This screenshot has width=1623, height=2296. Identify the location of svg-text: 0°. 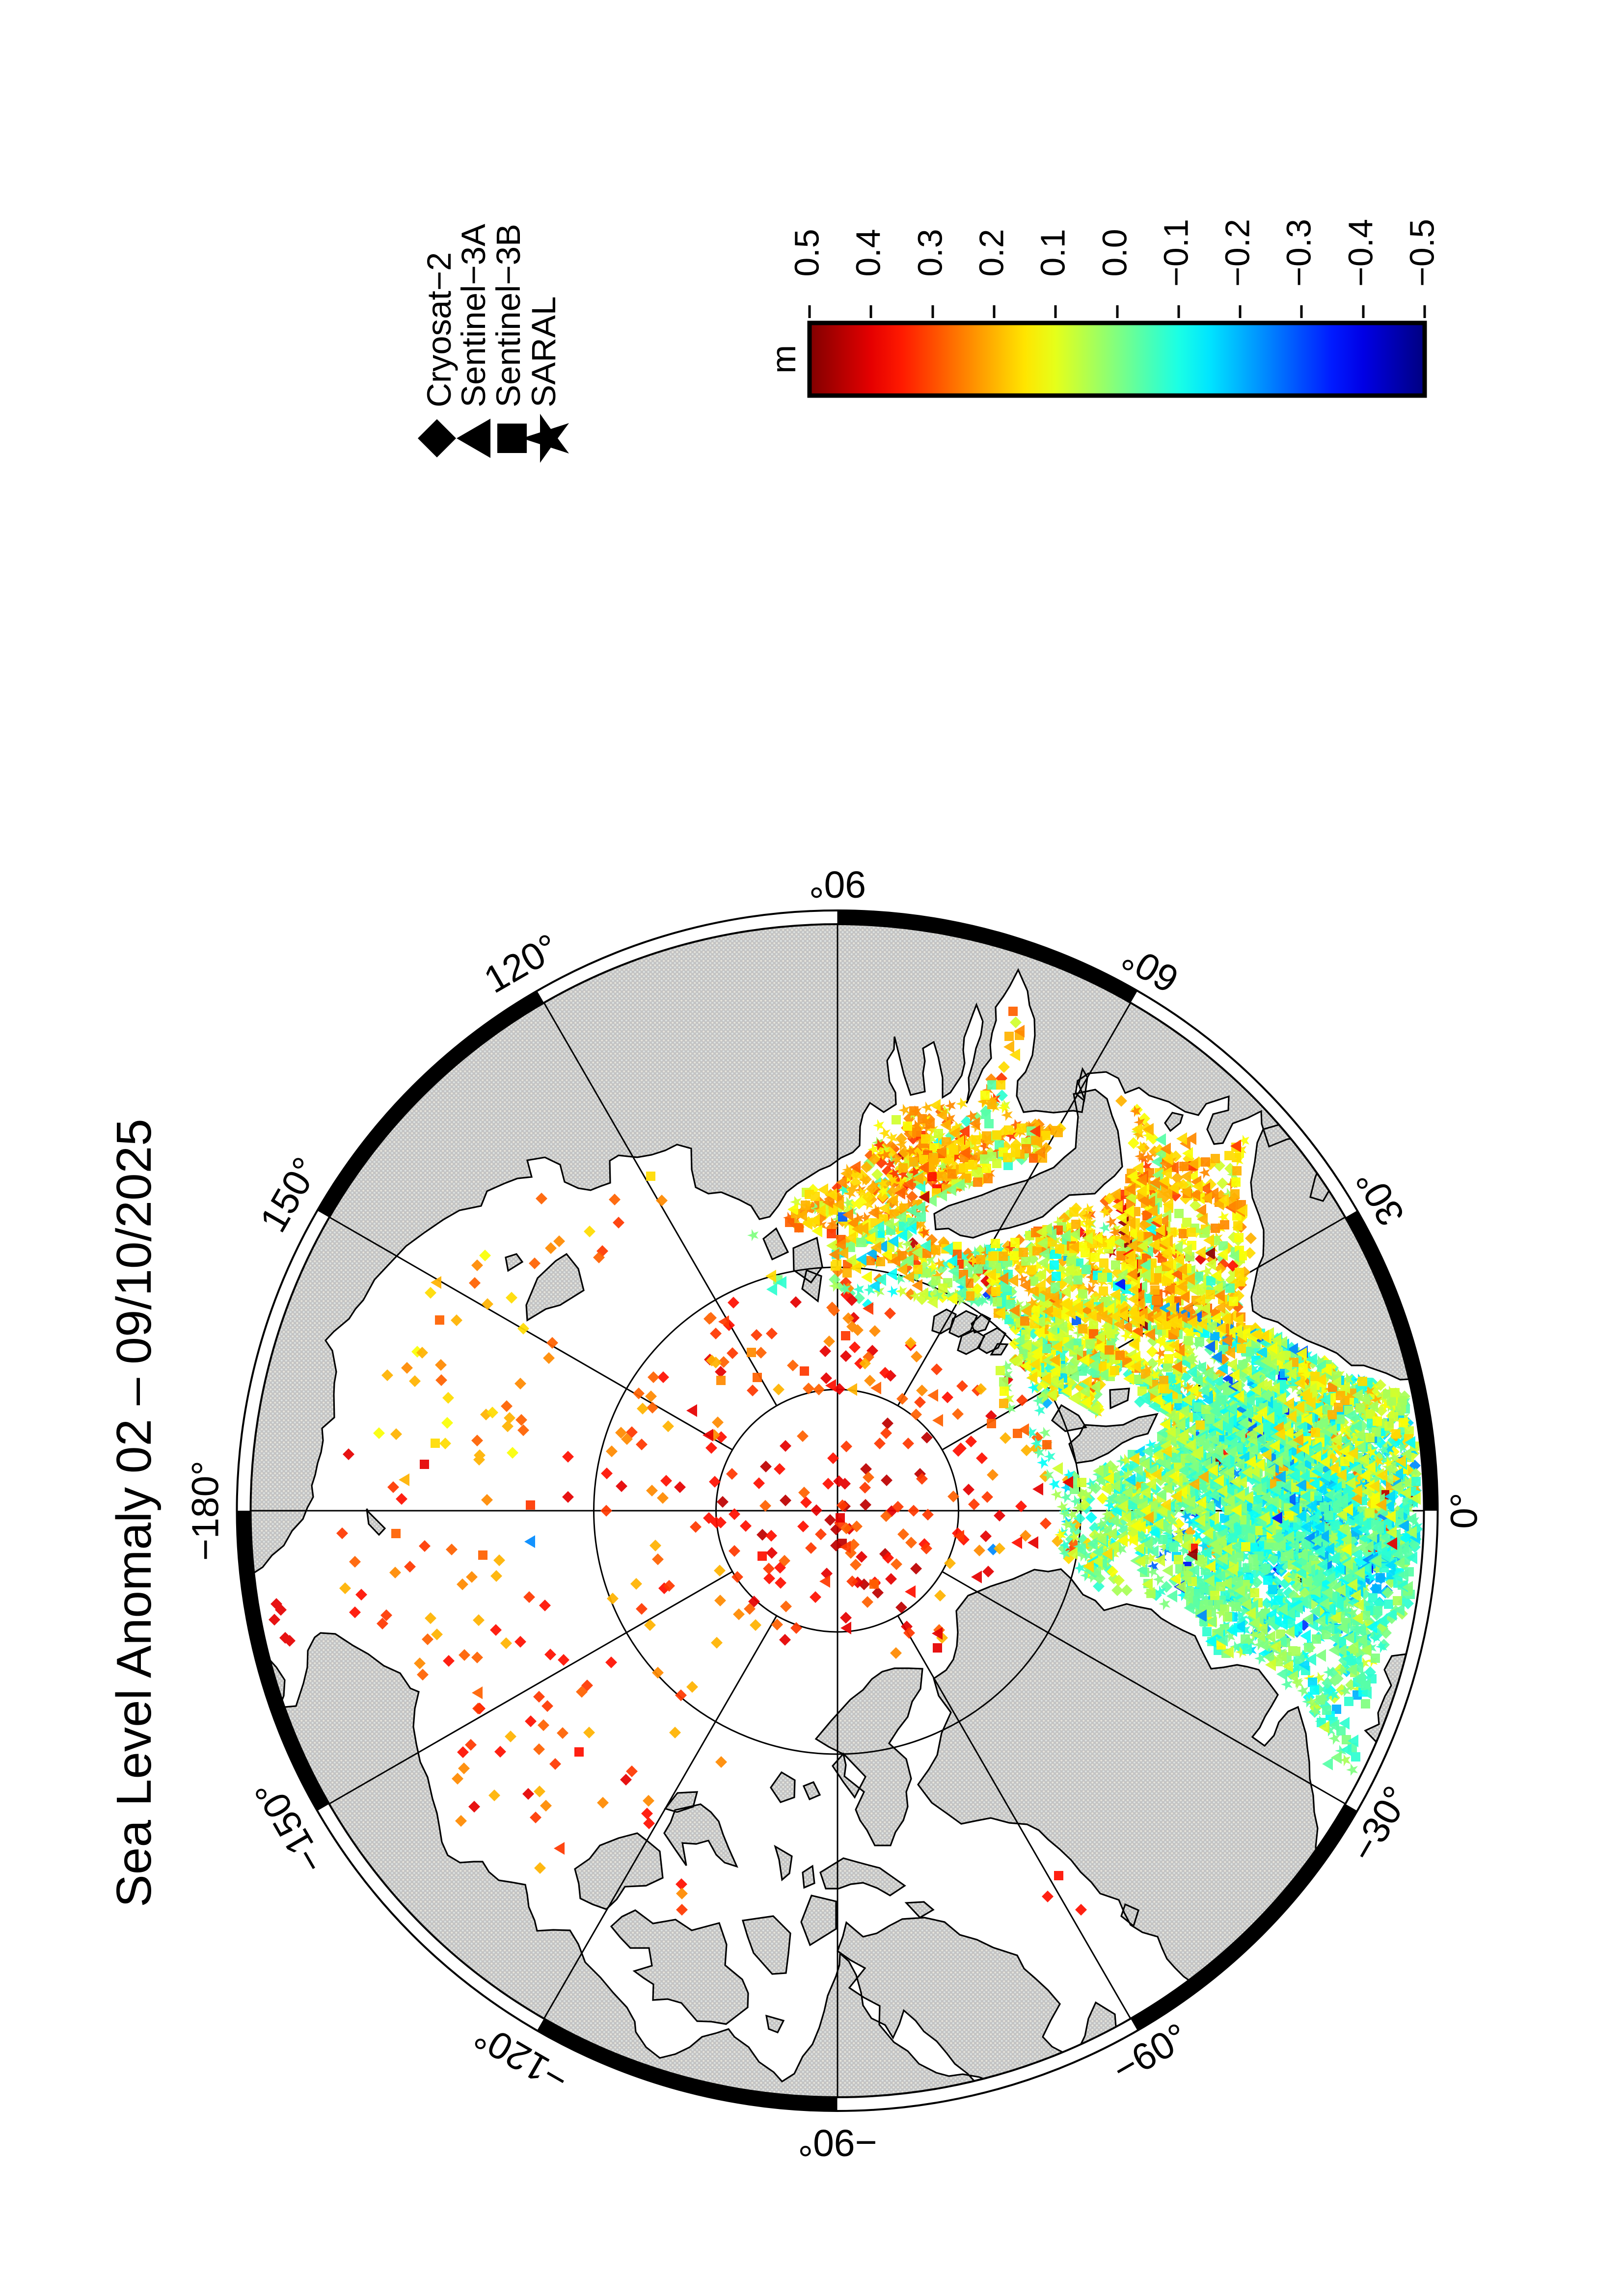
(1464, 1511).